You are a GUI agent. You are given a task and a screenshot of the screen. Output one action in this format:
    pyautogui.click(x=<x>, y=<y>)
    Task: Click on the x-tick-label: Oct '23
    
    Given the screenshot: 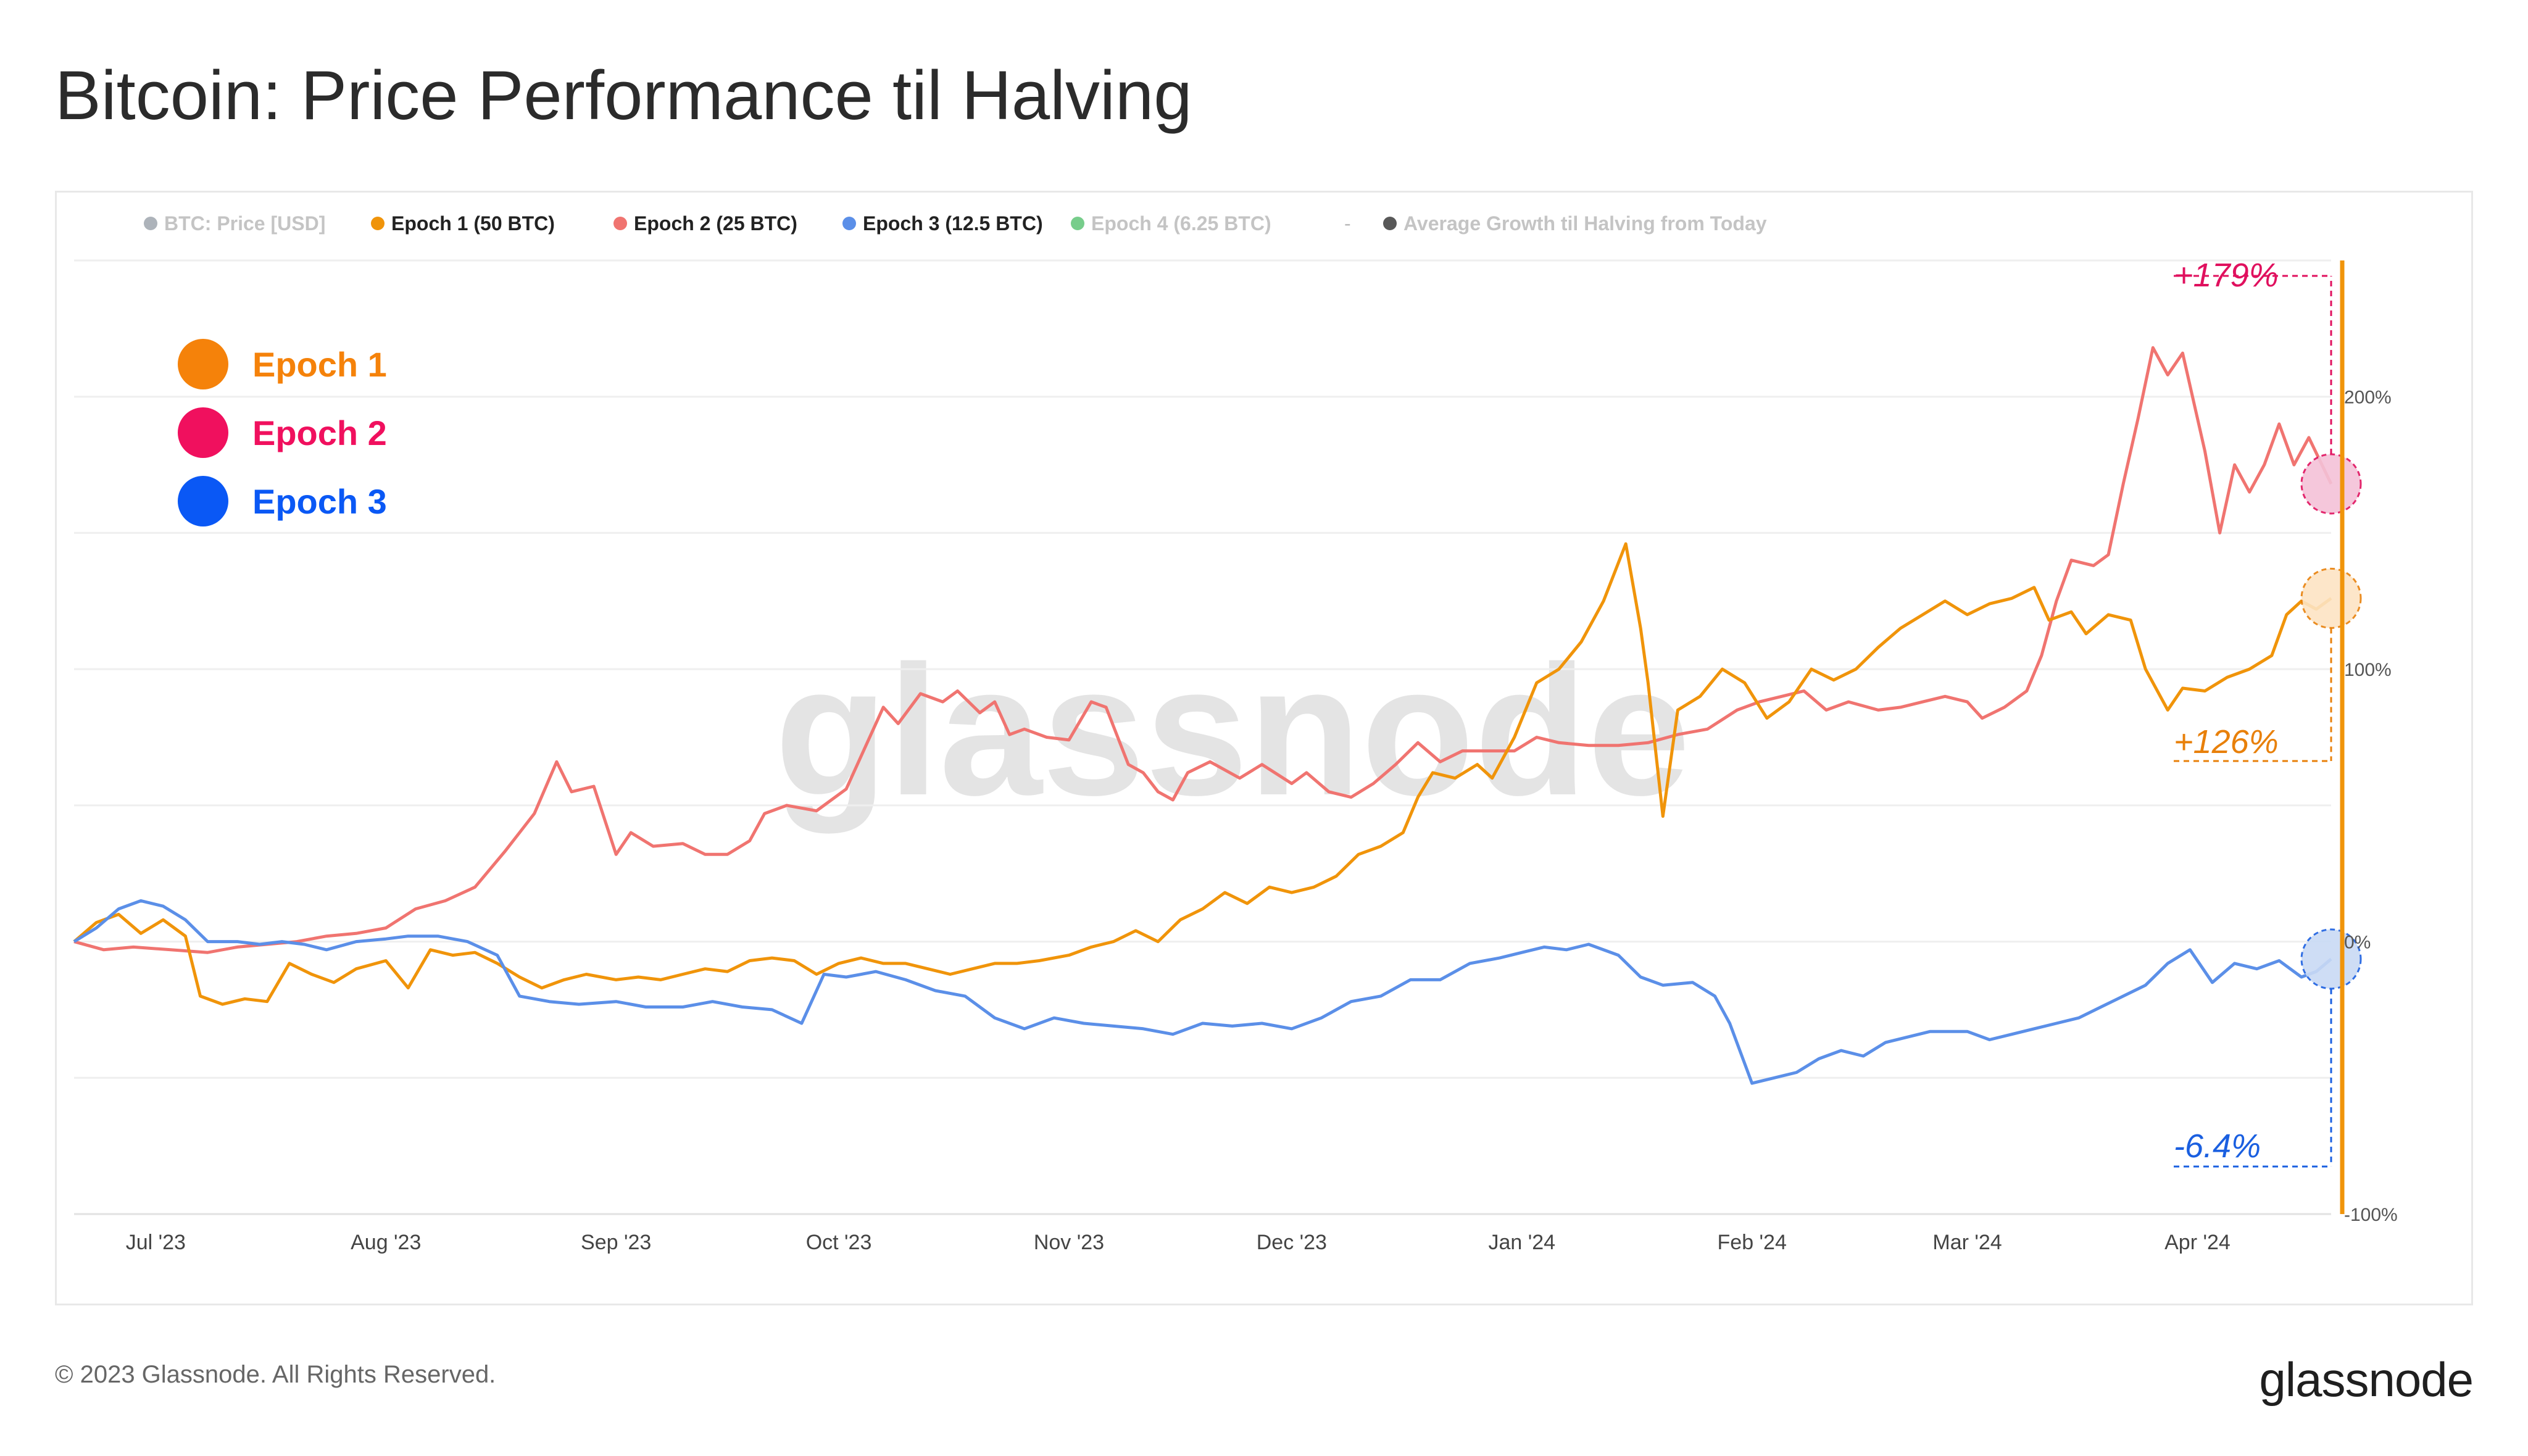 What is the action you would take?
    pyautogui.click(x=839, y=1242)
    